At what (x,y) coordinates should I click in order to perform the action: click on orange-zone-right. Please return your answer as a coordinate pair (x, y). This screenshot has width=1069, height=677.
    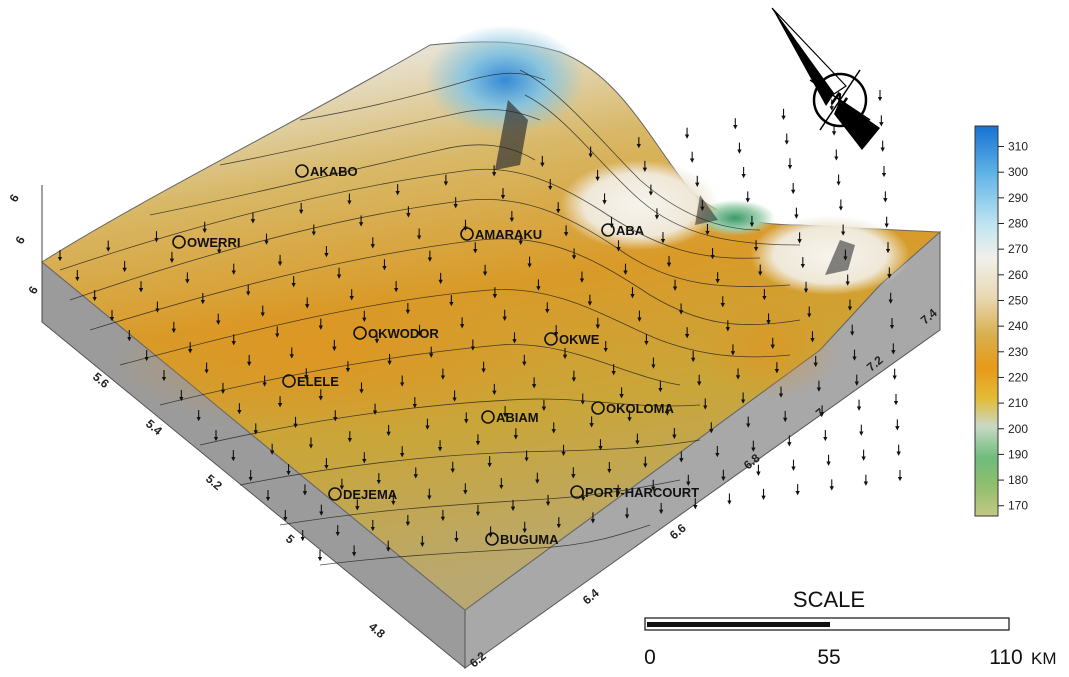
    Looking at the image, I should click on (770, 350).